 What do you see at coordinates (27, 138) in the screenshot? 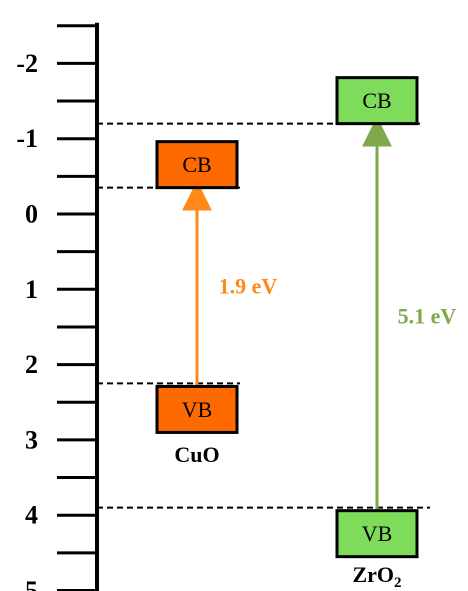
I see `axis-tick-label: -1` at bounding box center [27, 138].